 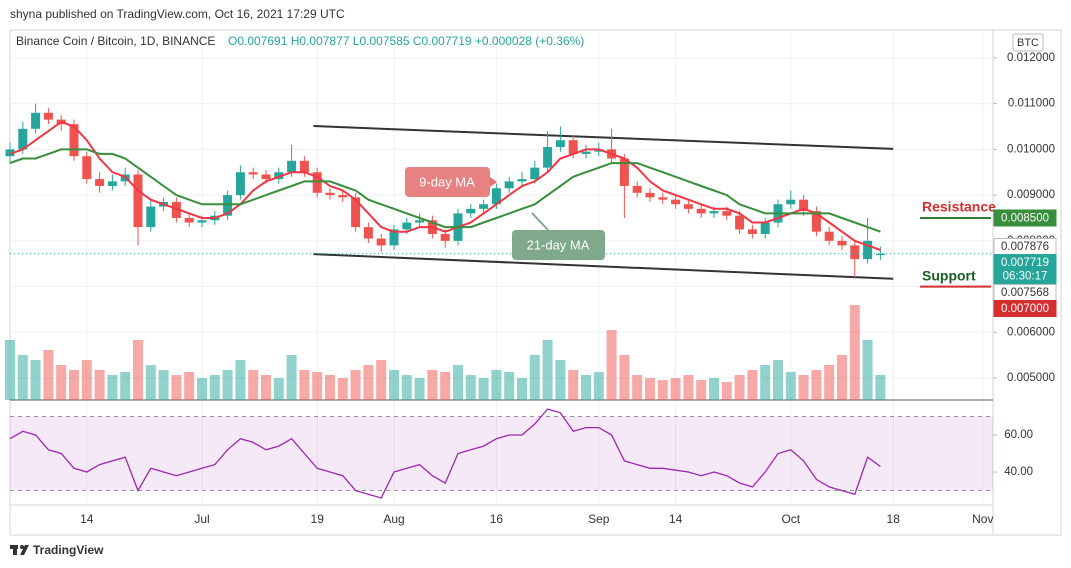 What do you see at coordinates (447, 182) in the screenshot?
I see `ma9-box` at bounding box center [447, 182].